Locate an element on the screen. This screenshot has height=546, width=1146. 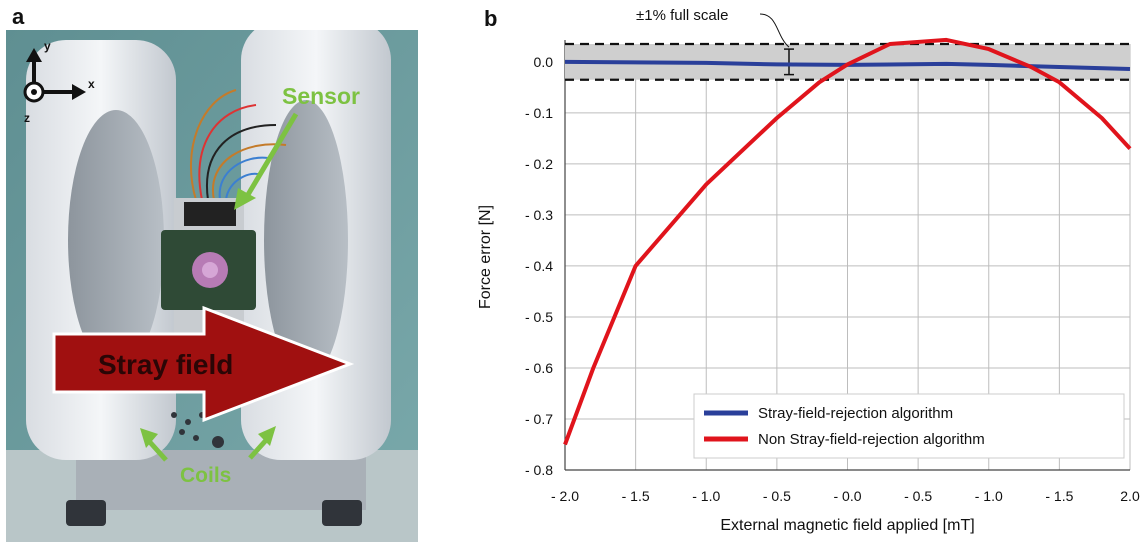
coils-pointer-right-head is located at coordinates (267, 436).